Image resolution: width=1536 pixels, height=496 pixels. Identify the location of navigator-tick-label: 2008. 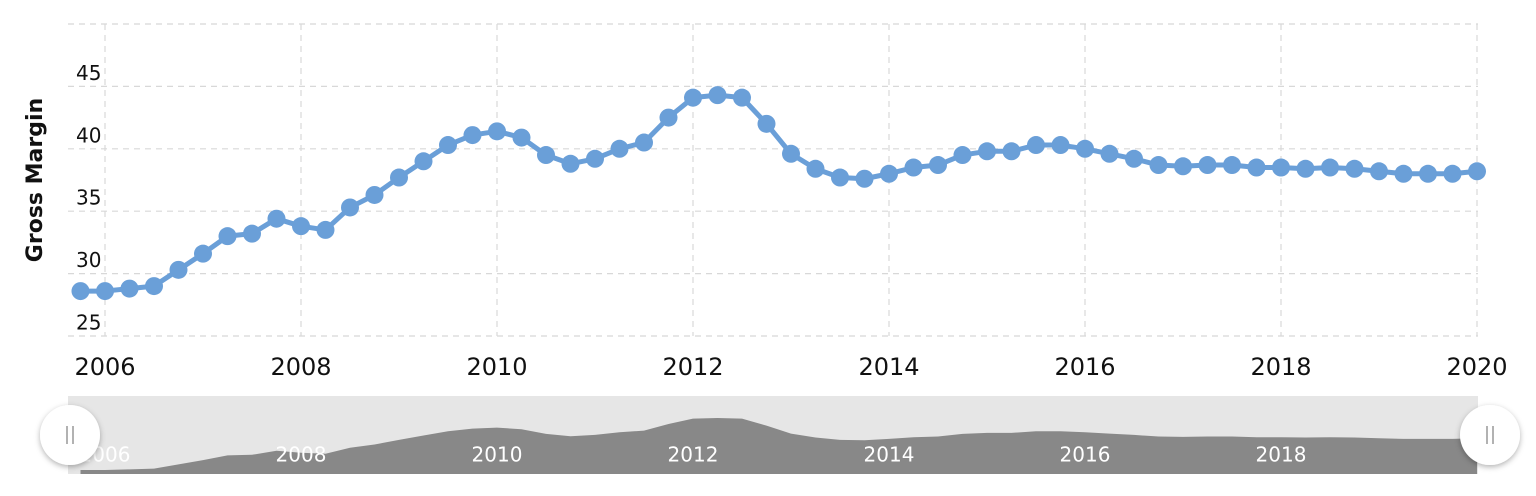
(301, 455).